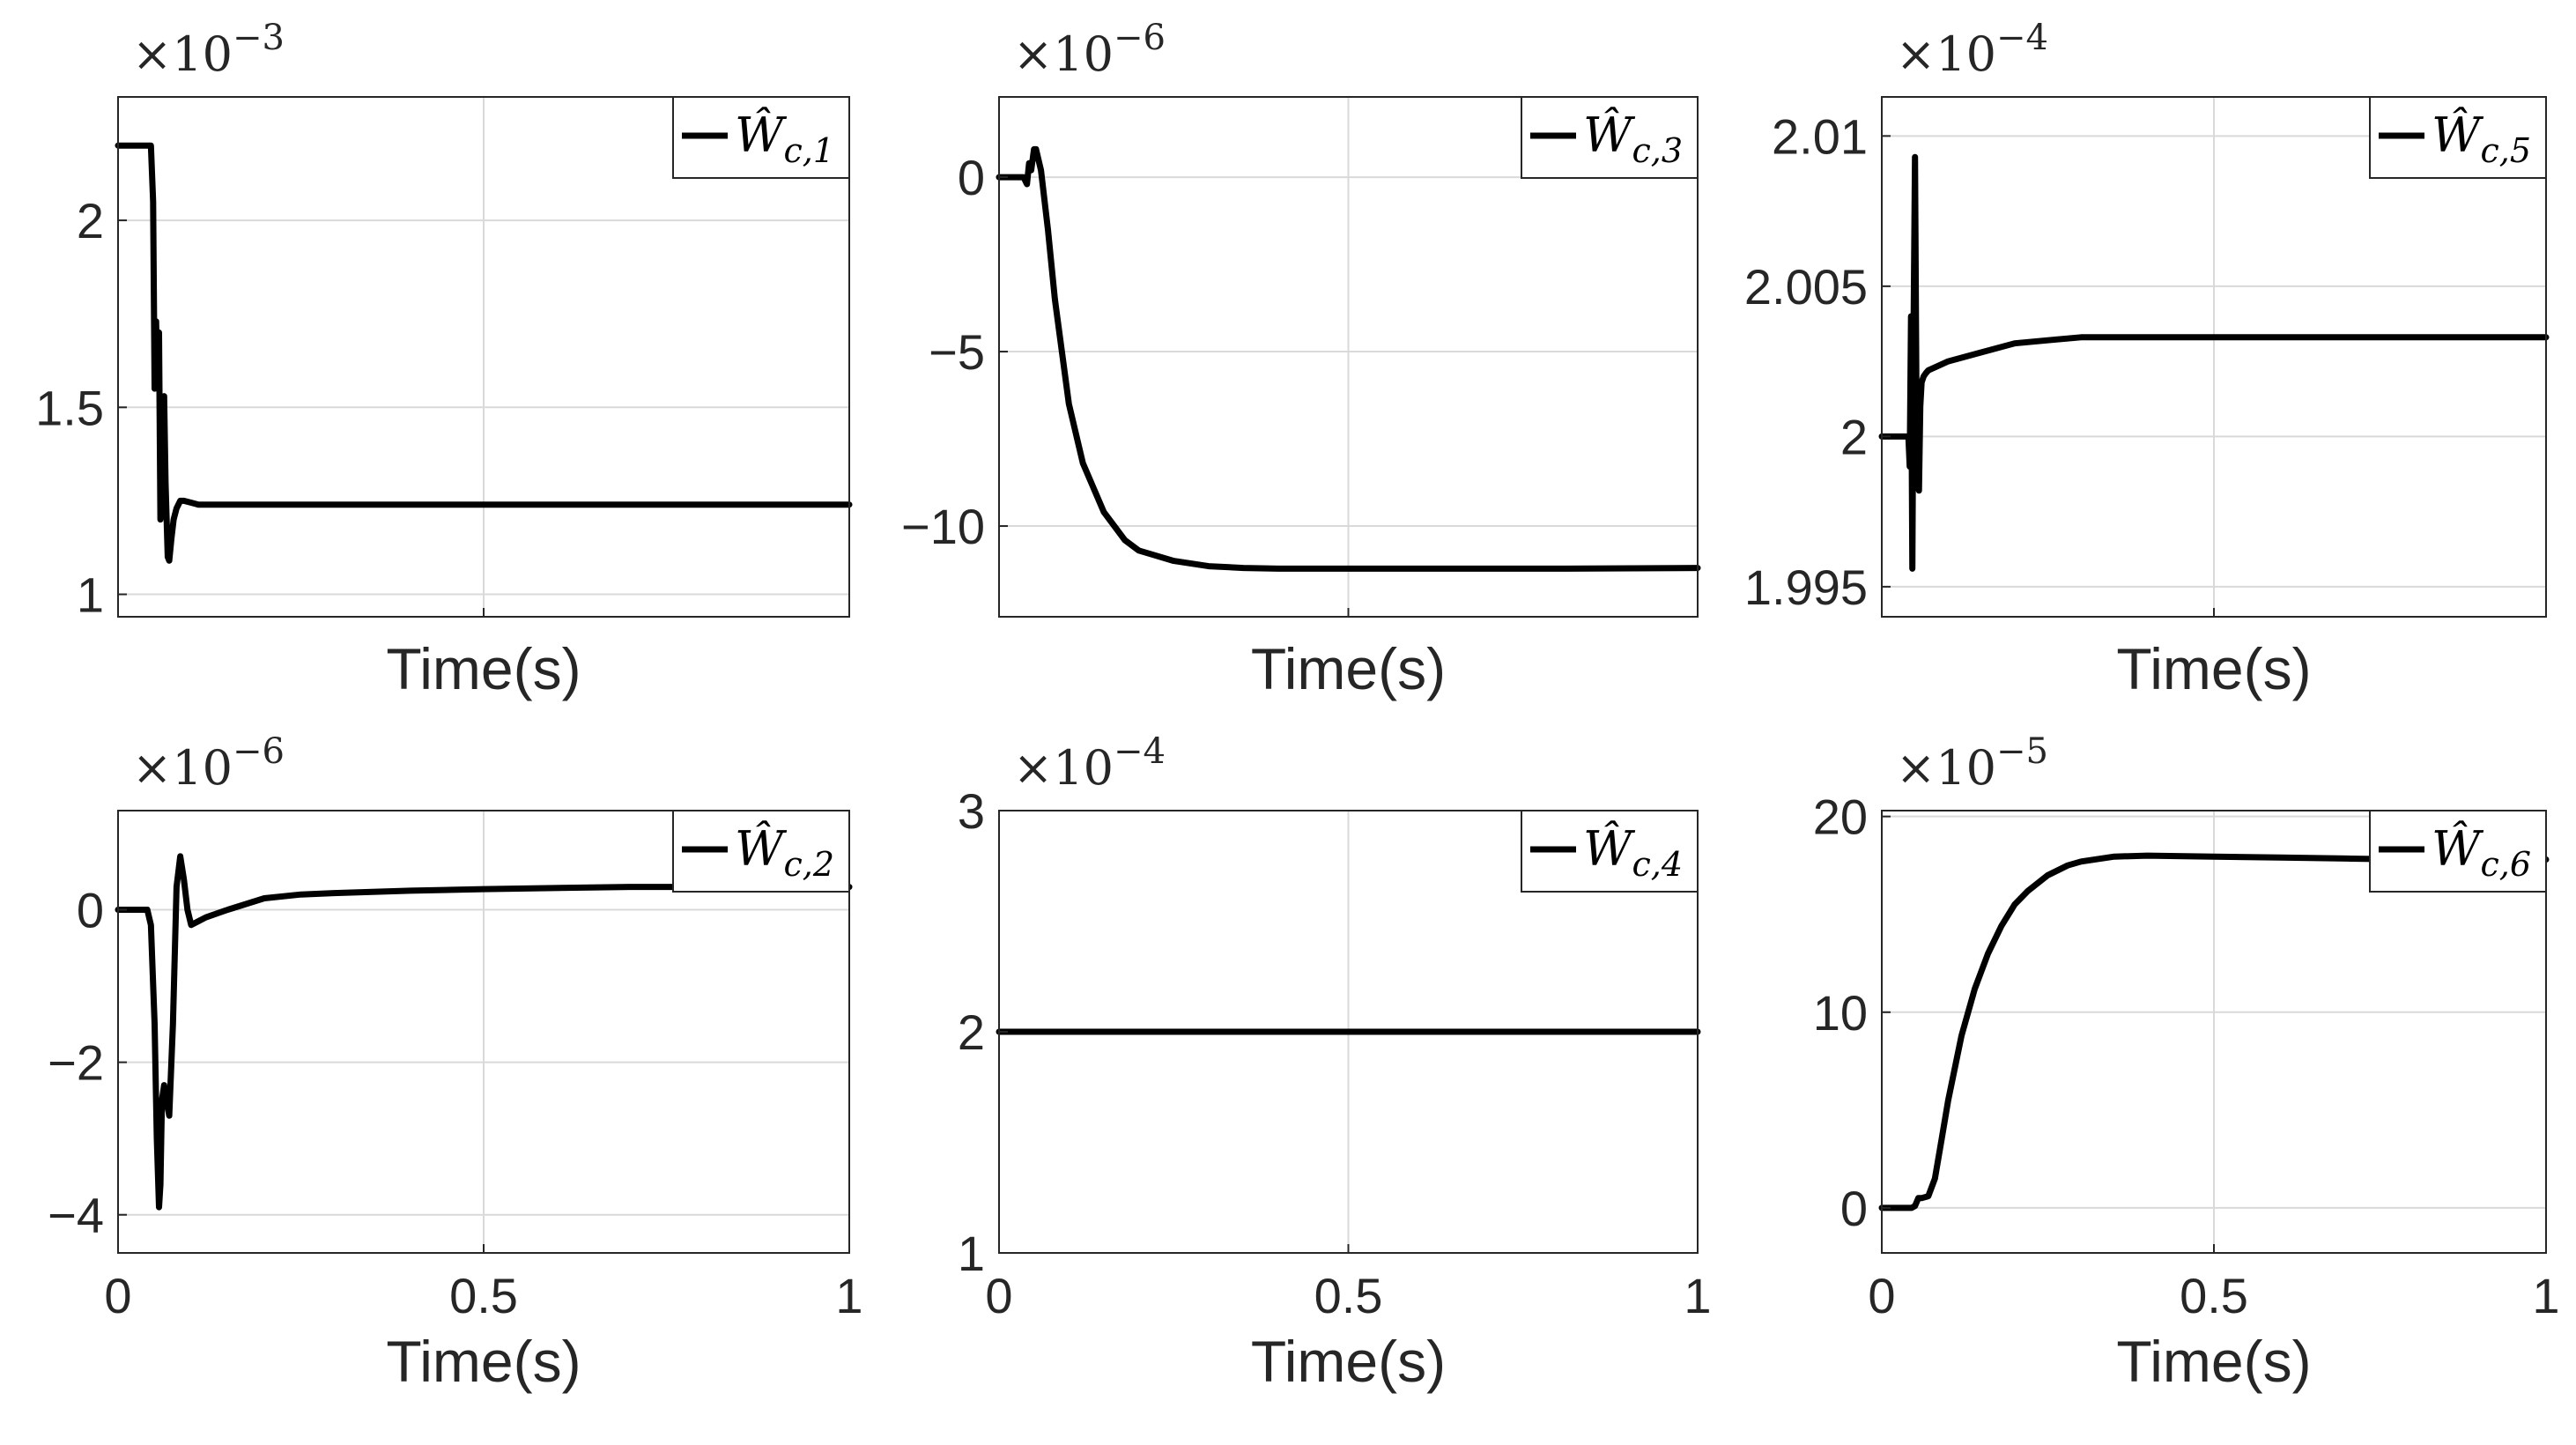 The image size is (2576, 1445). What do you see at coordinates (76, 1215) in the screenshot?
I see `y-tick-label: −4` at bounding box center [76, 1215].